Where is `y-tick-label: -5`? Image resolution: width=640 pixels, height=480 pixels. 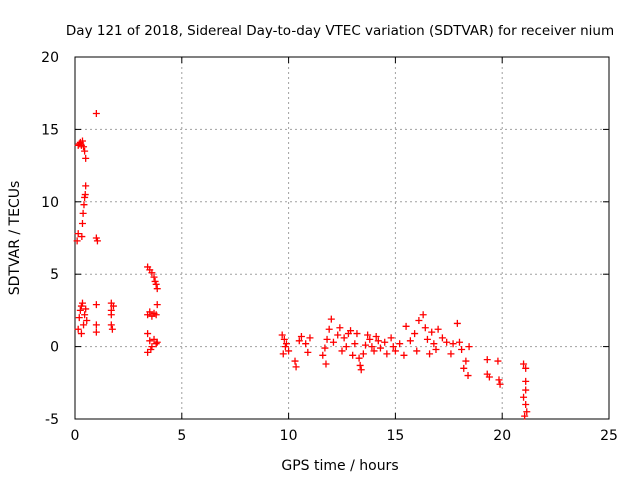 y-tick-label: -5 is located at coordinates (52, 420).